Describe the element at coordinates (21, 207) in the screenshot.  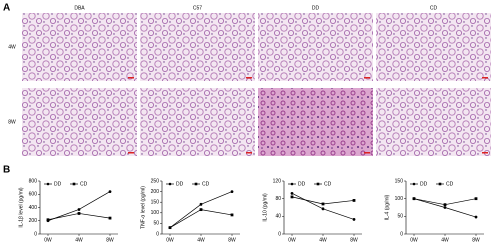
I see `y-axis-label: IL-1β level (pg/ml)` at that location.